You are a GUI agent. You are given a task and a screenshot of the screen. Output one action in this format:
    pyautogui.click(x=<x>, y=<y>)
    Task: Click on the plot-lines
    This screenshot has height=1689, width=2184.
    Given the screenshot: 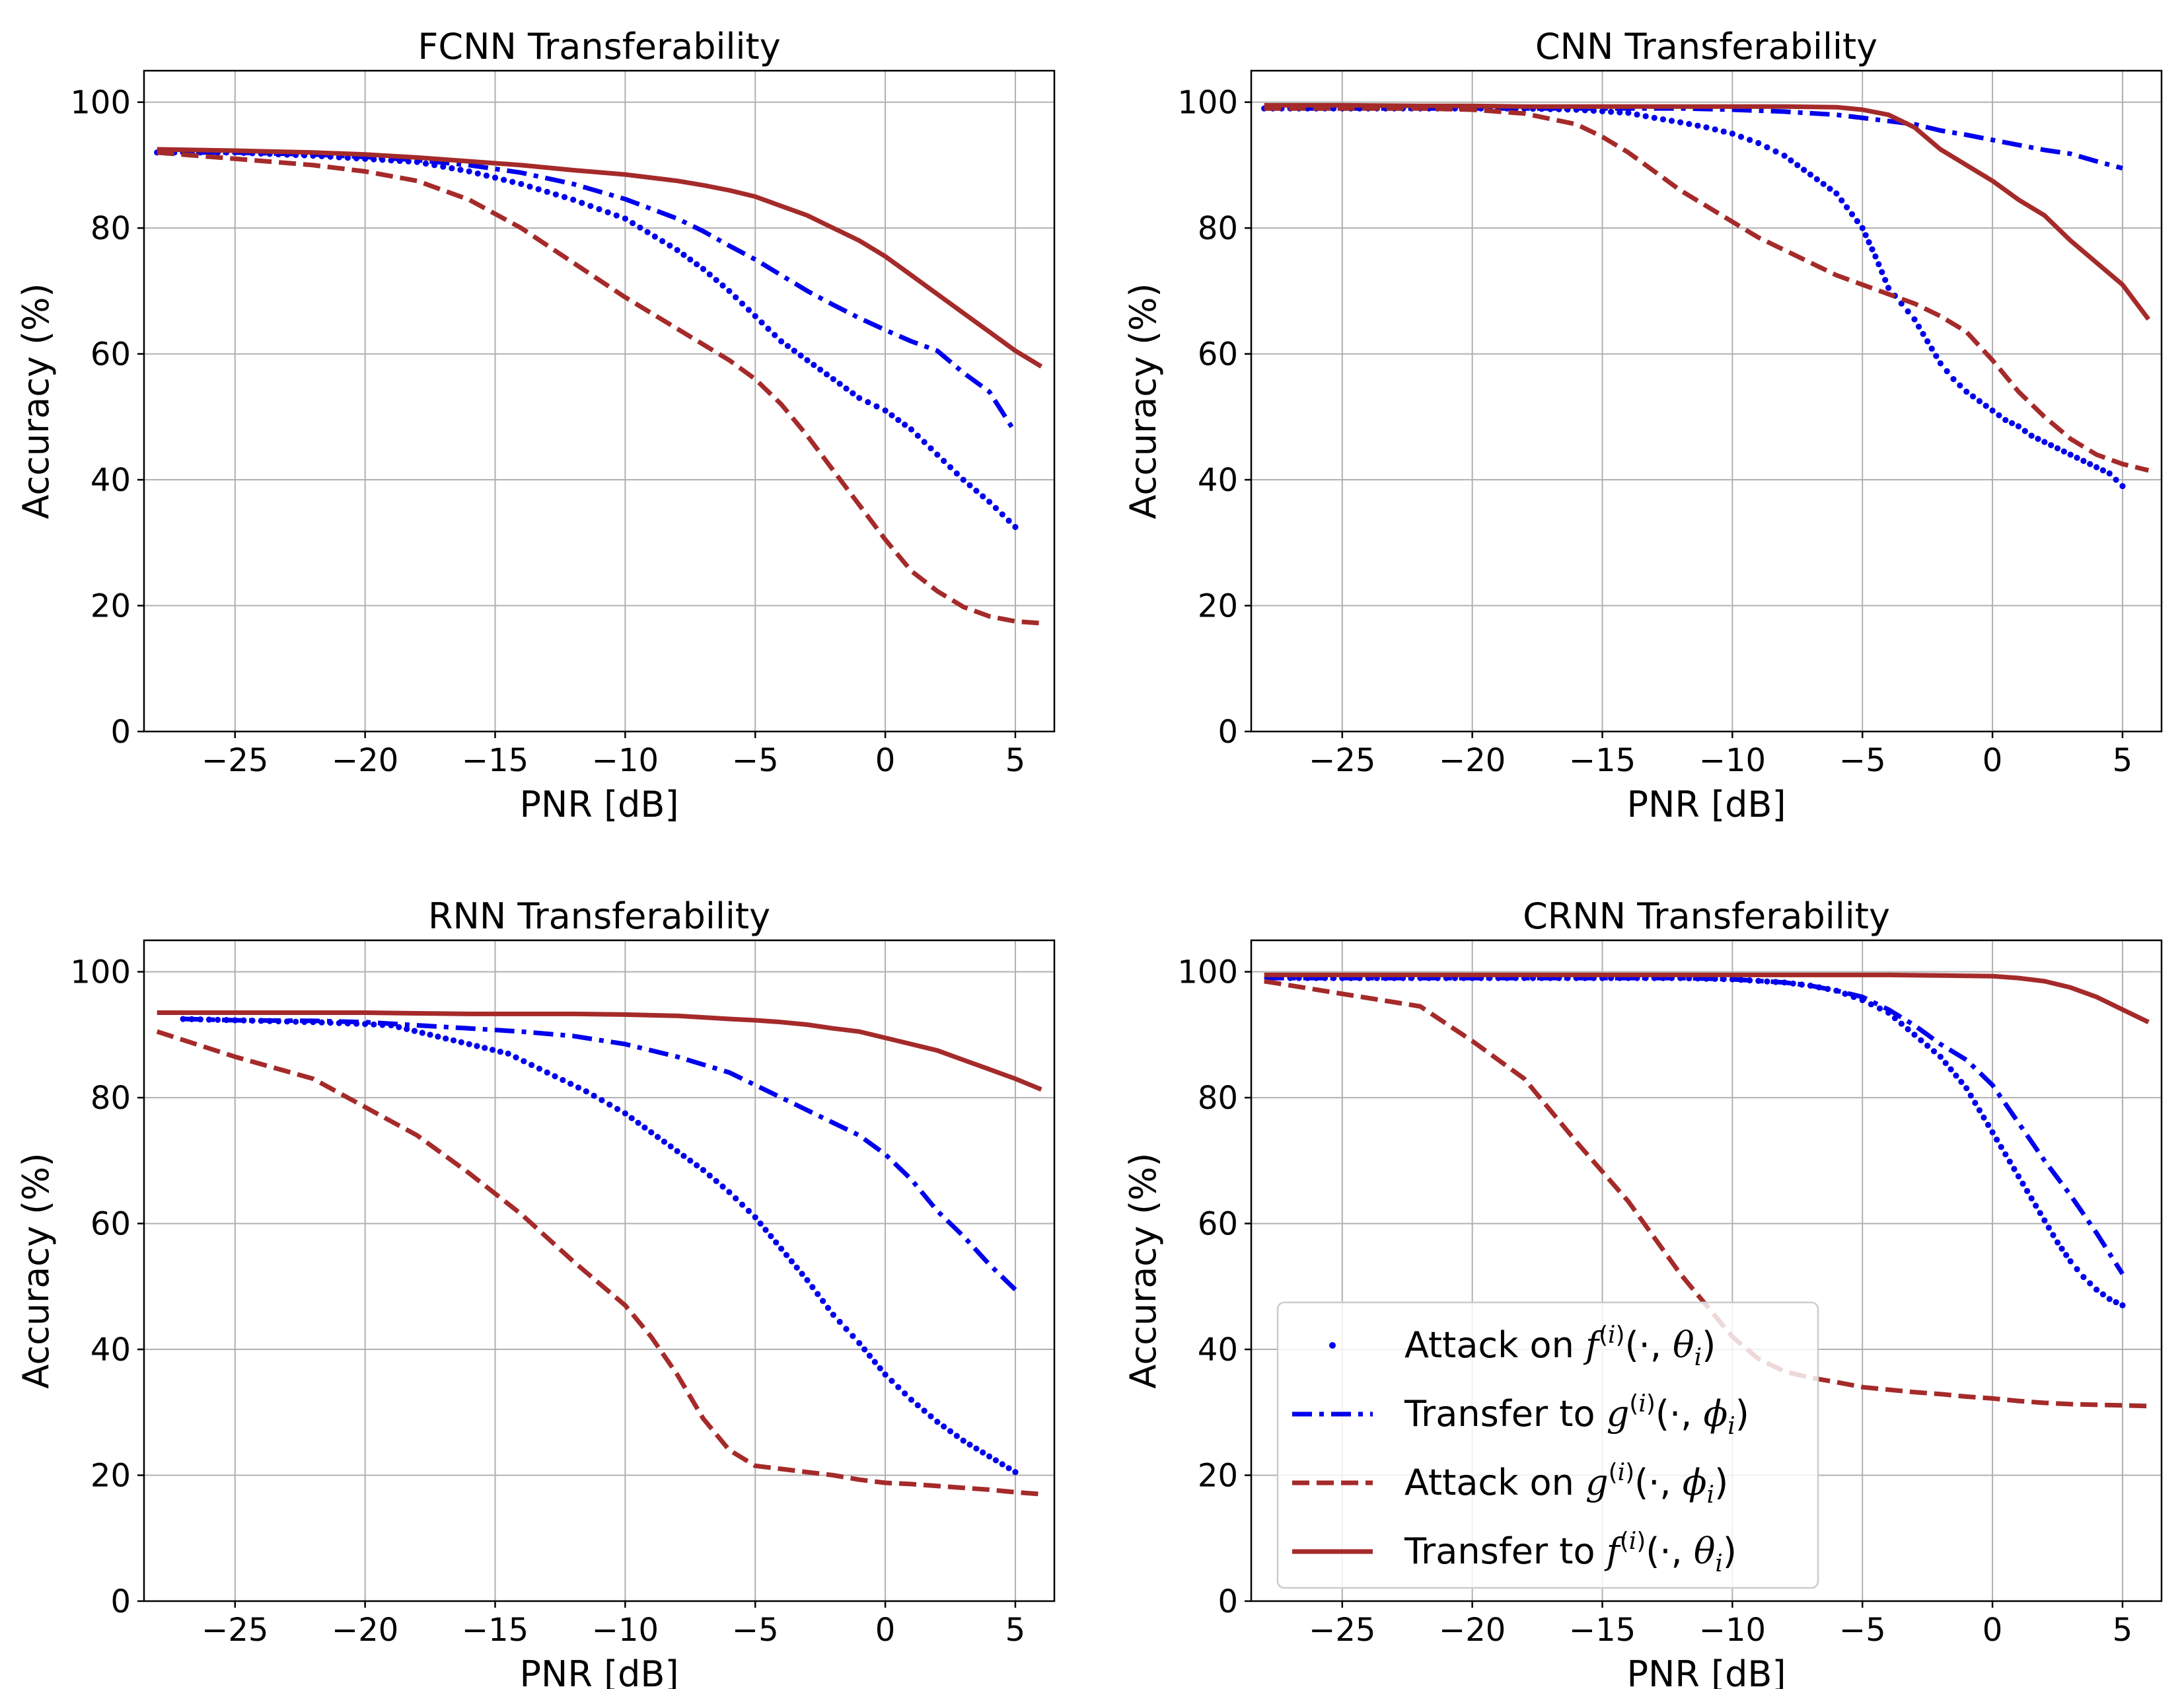 What is the action you would take?
    pyautogui.click(x=1707, y=1190)
    